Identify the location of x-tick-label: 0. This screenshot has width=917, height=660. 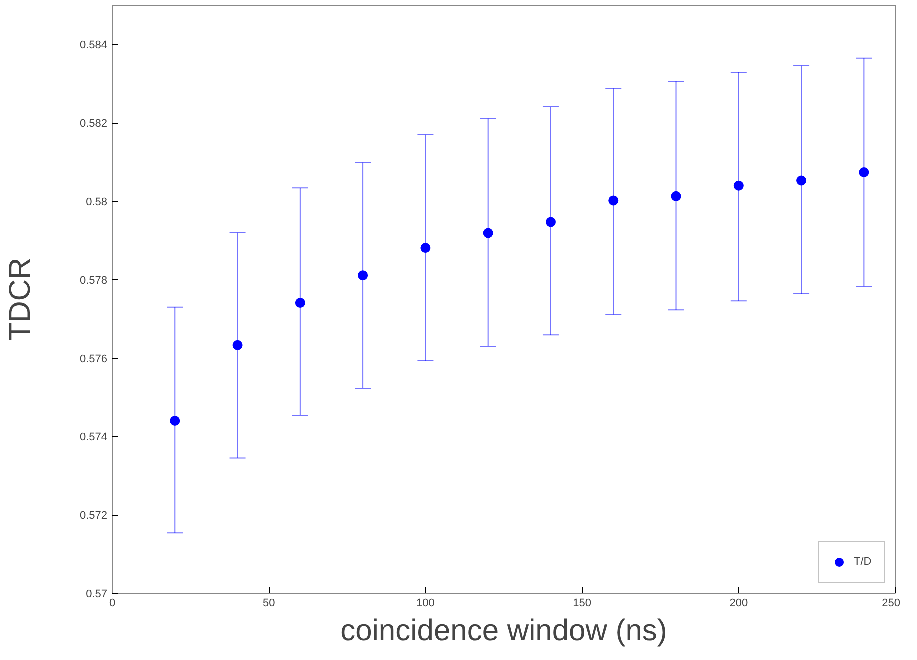
(112, 604).